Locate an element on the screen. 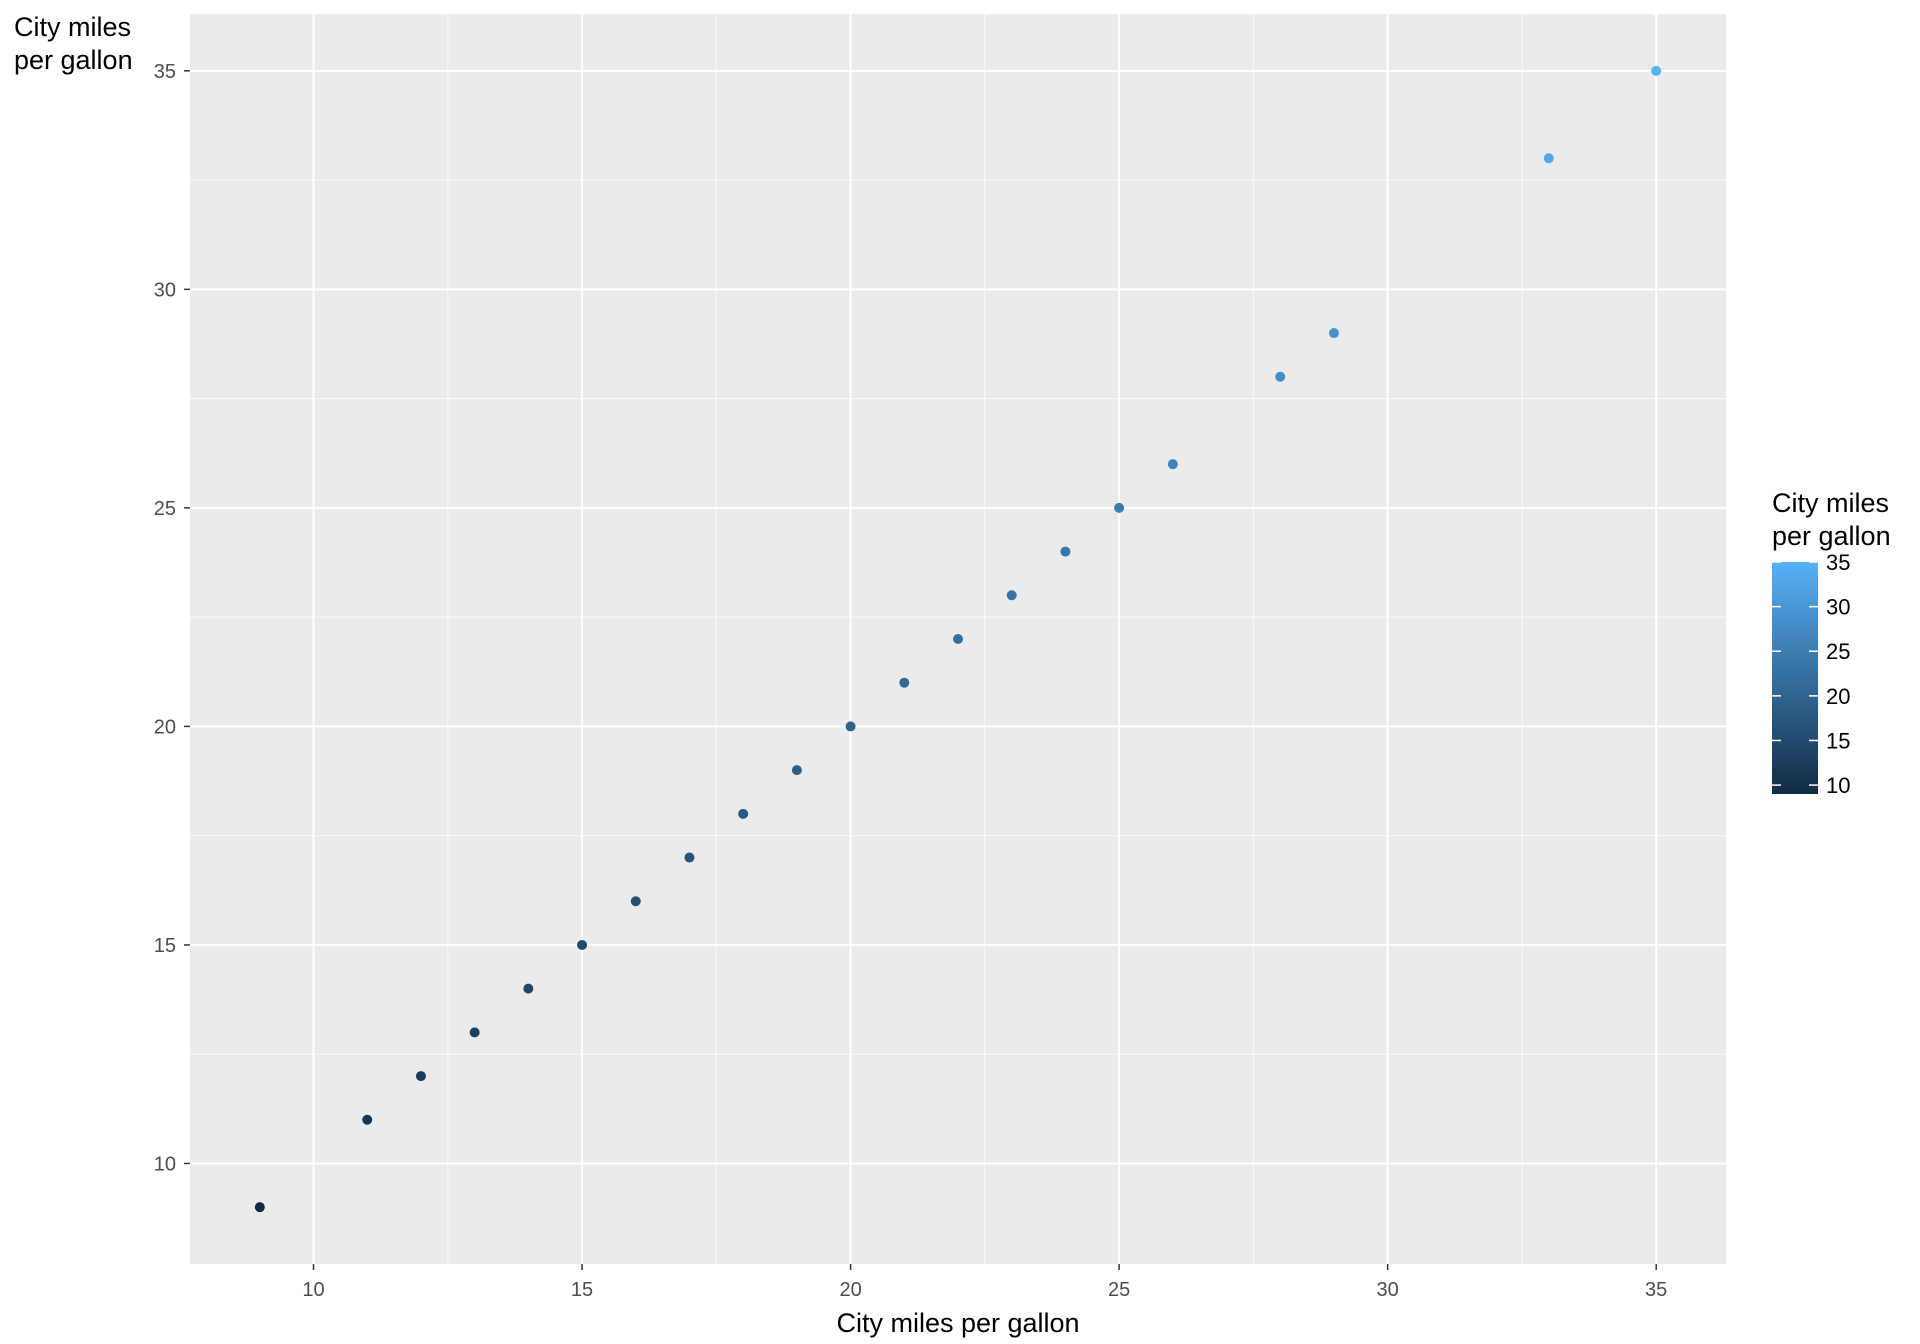 Image resolution: width=1920 pixels, height=1344 pixels. y-tick-label: 35 is located at coordinates (165, 72).